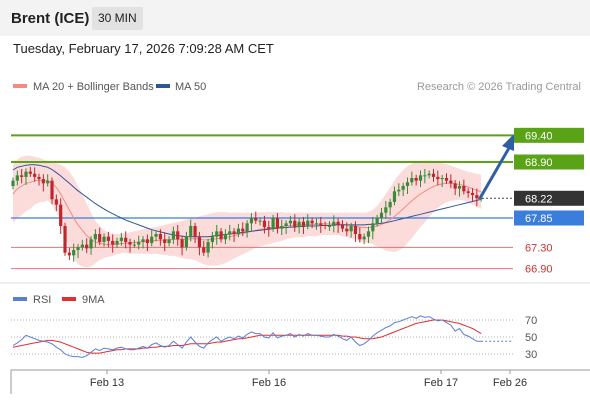 This screenshot has width=590, height=400. Describe the element at coordinates (539, 199) in the screenshot. I see `level-label-68-22: 68.22` at that location.